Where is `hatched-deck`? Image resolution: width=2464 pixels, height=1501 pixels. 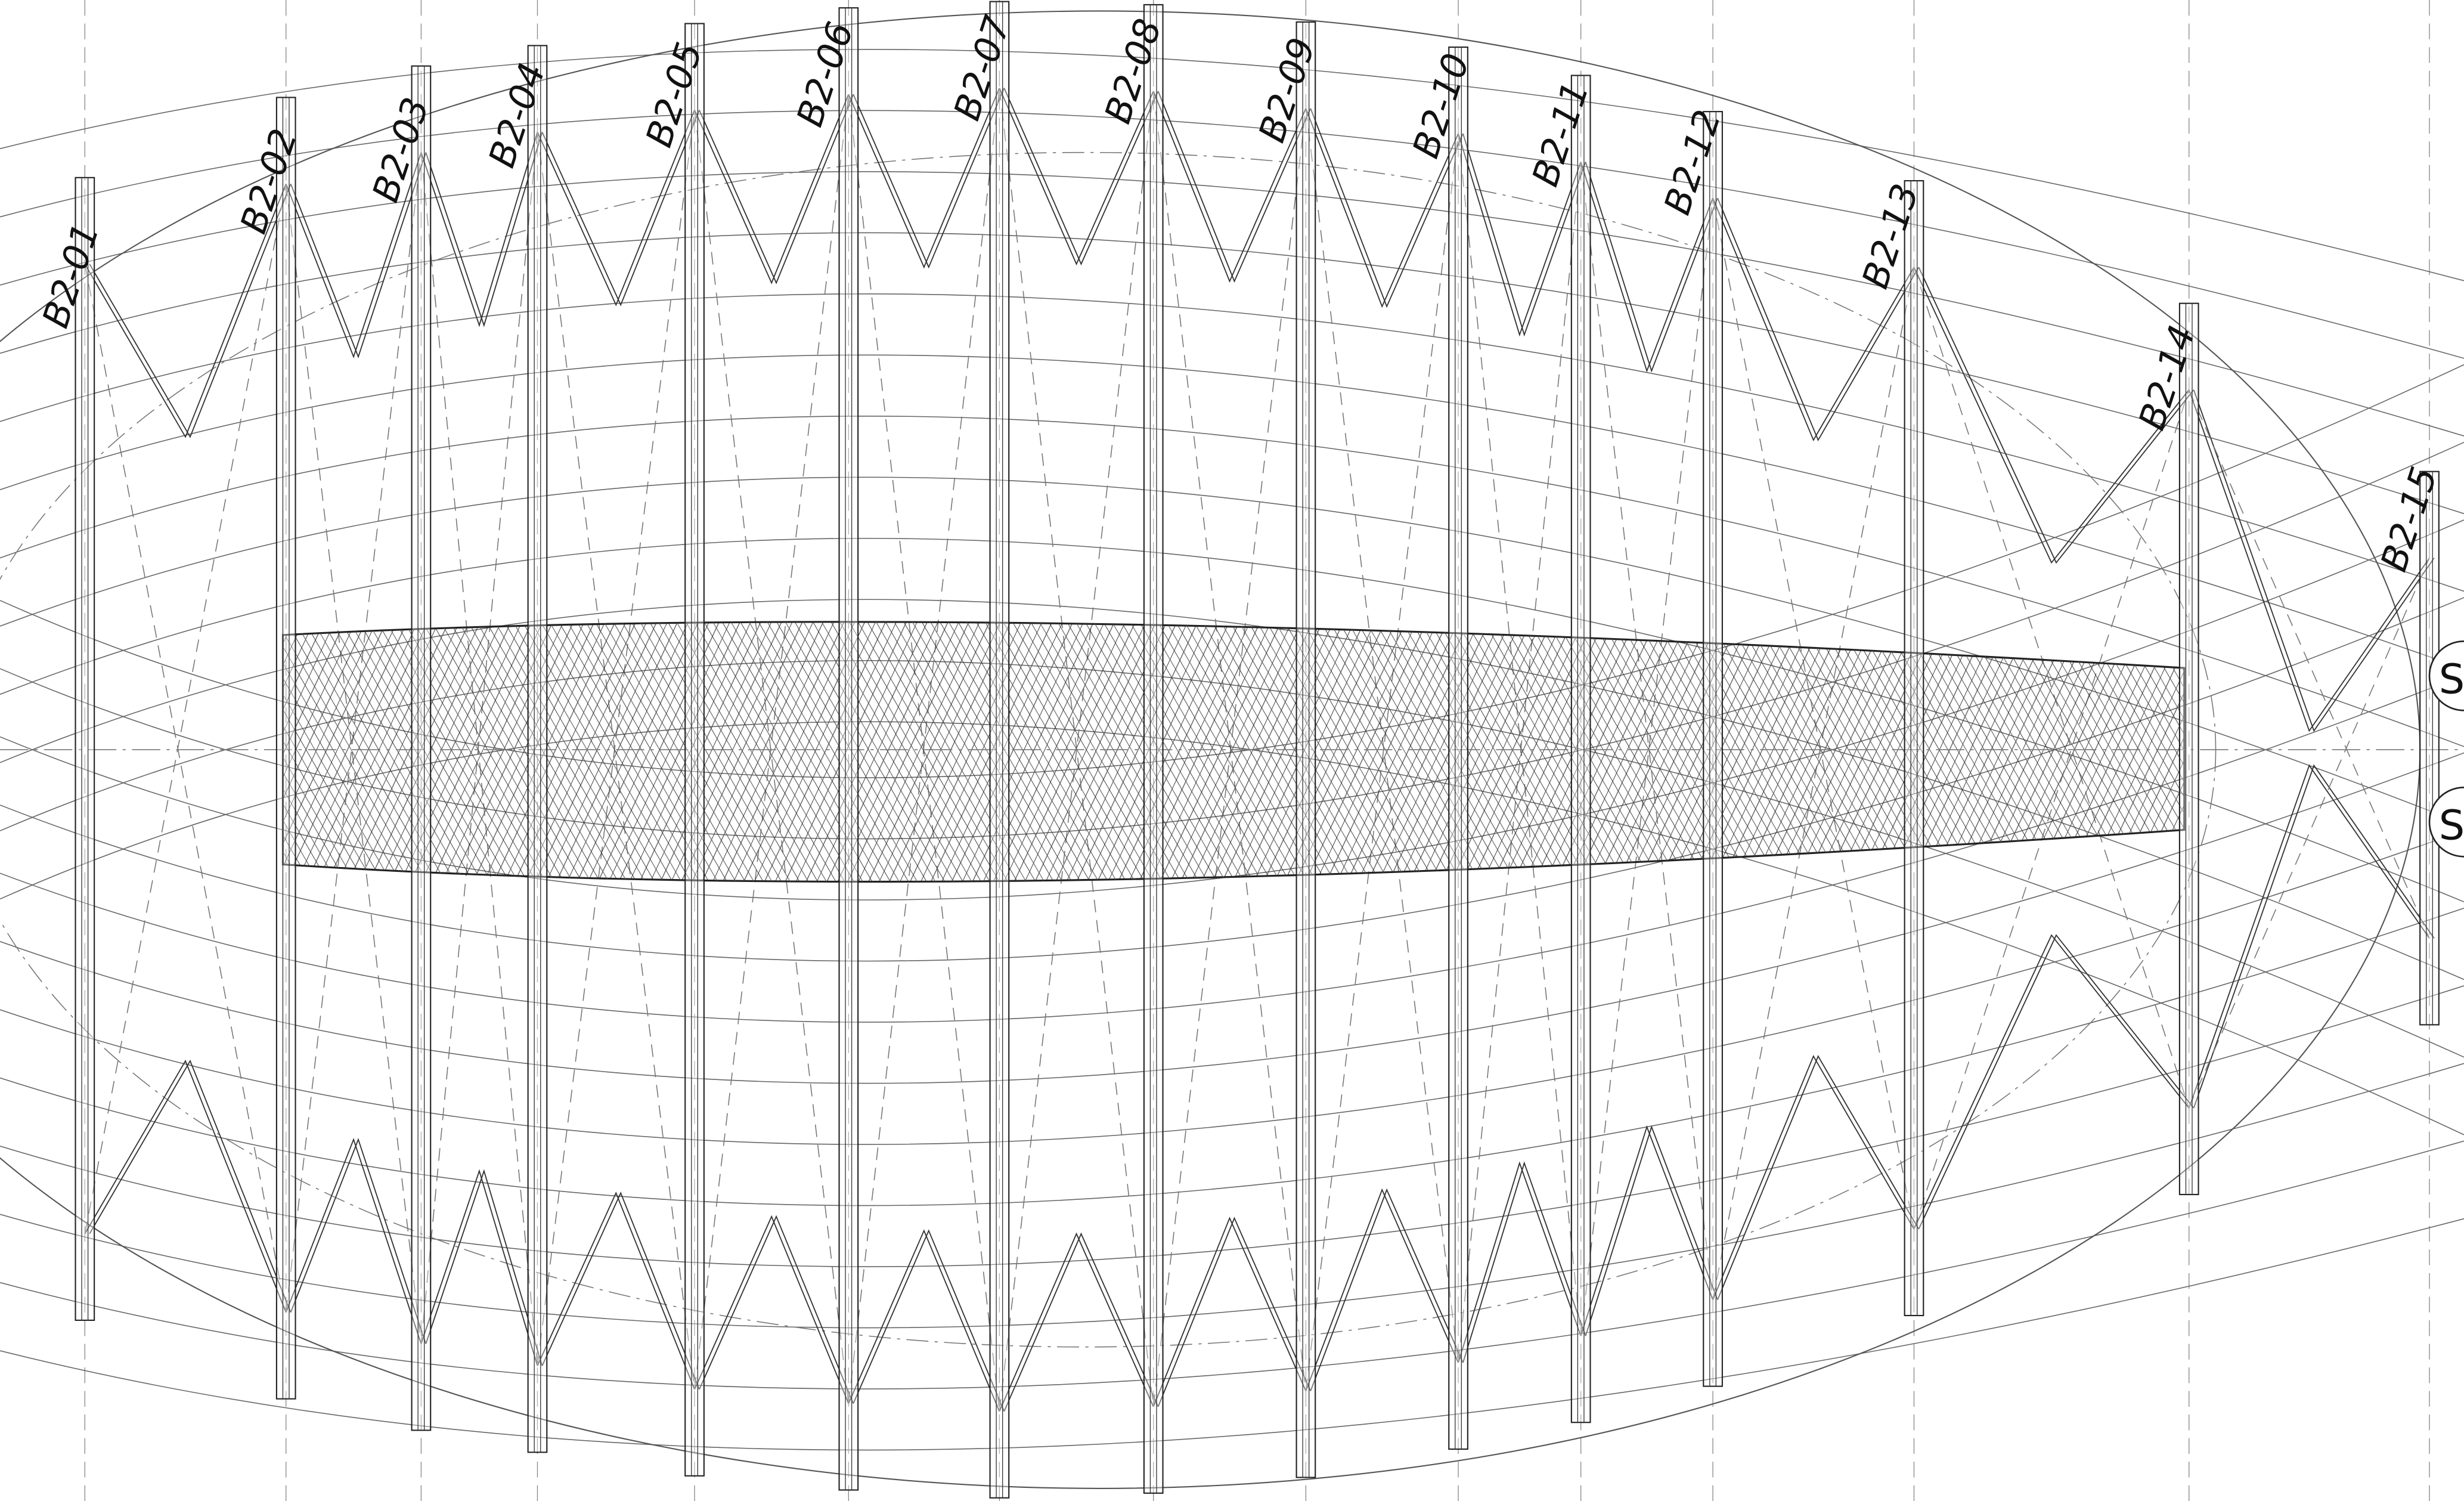 hatched-deck is located at coordinates (1234, 752).